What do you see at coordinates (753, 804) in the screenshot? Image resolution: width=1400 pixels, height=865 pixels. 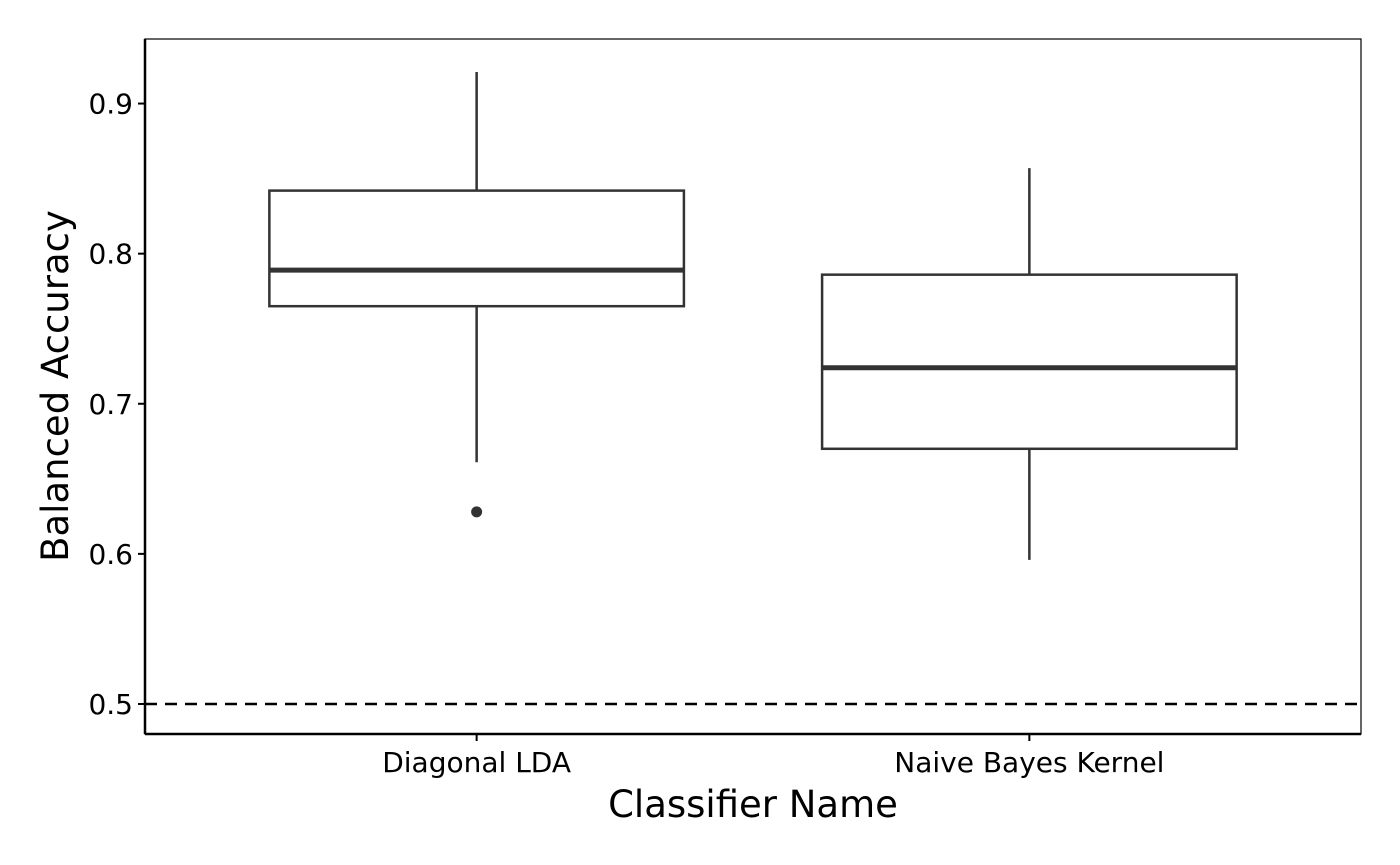 I see `x-axis-title: Classifier Name` at bounding box center [753, 804].